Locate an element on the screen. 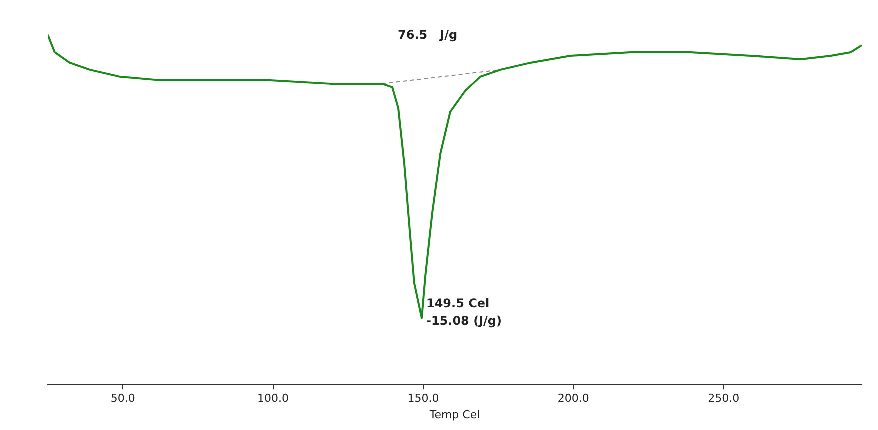  x-tick-label: 200.0 is located at coordinates (574, 399).